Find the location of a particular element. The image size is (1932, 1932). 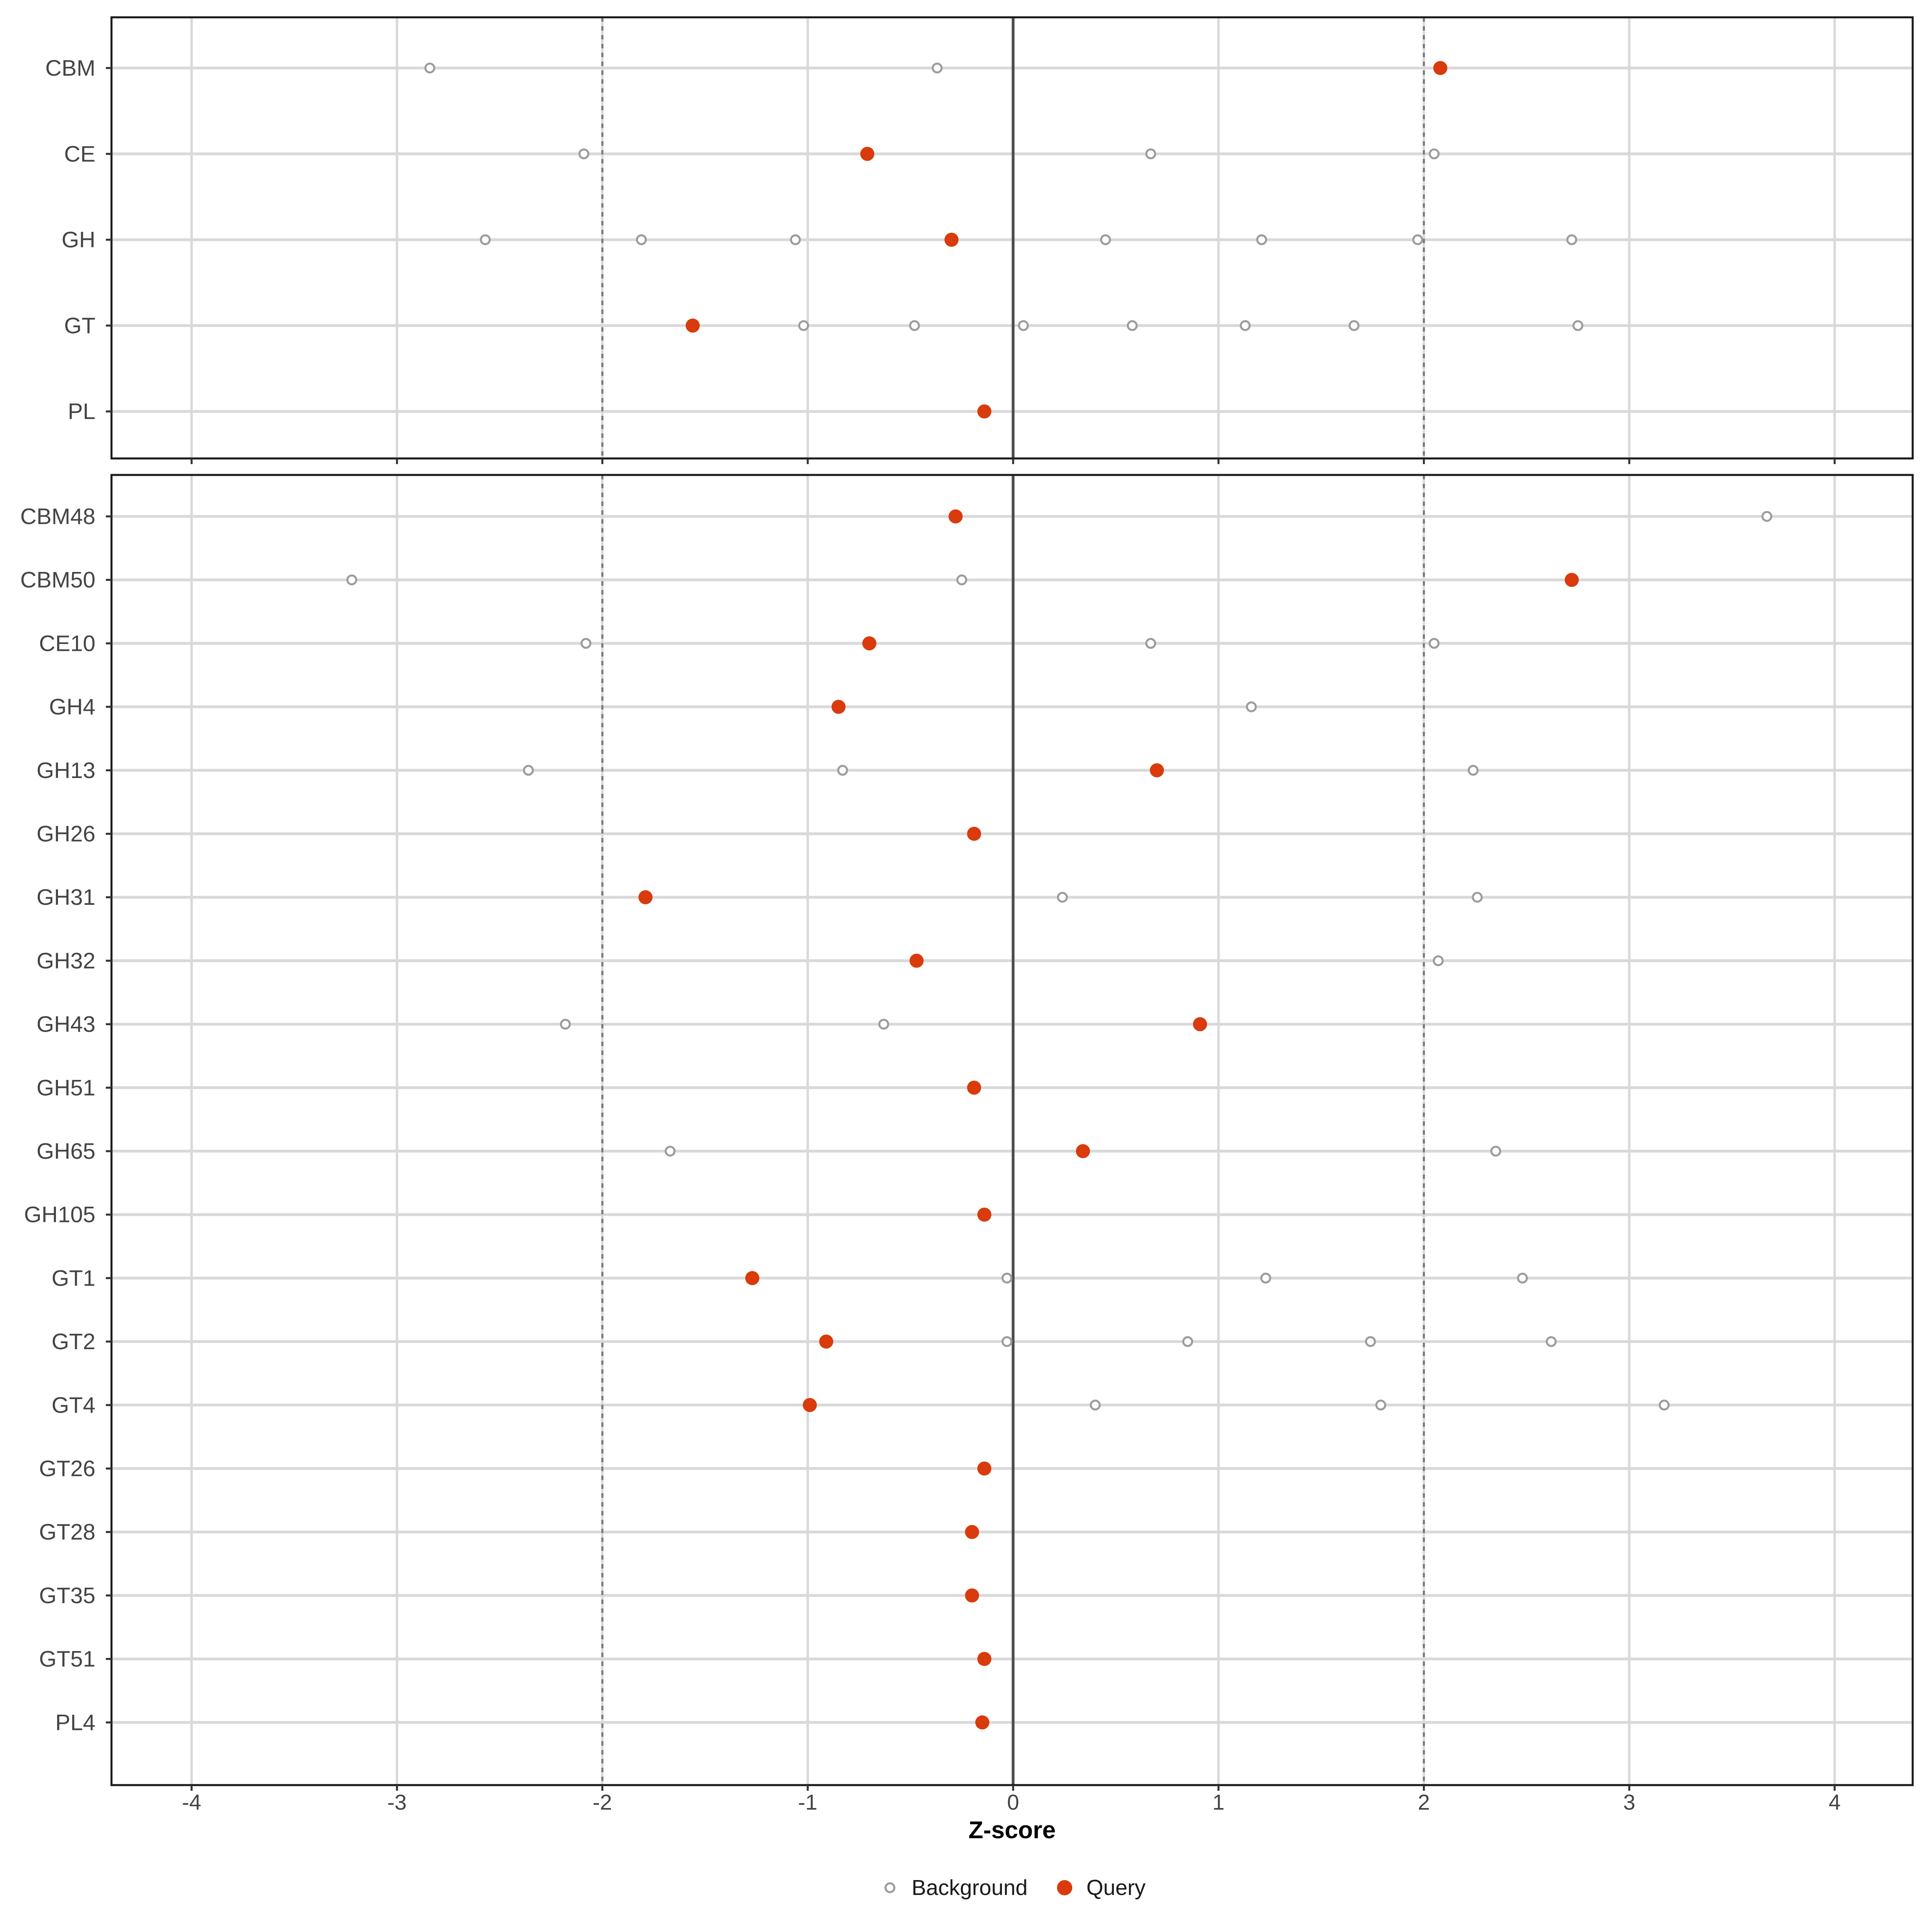

y-axis-label: GT4 is located at coordinates (73, 1405).